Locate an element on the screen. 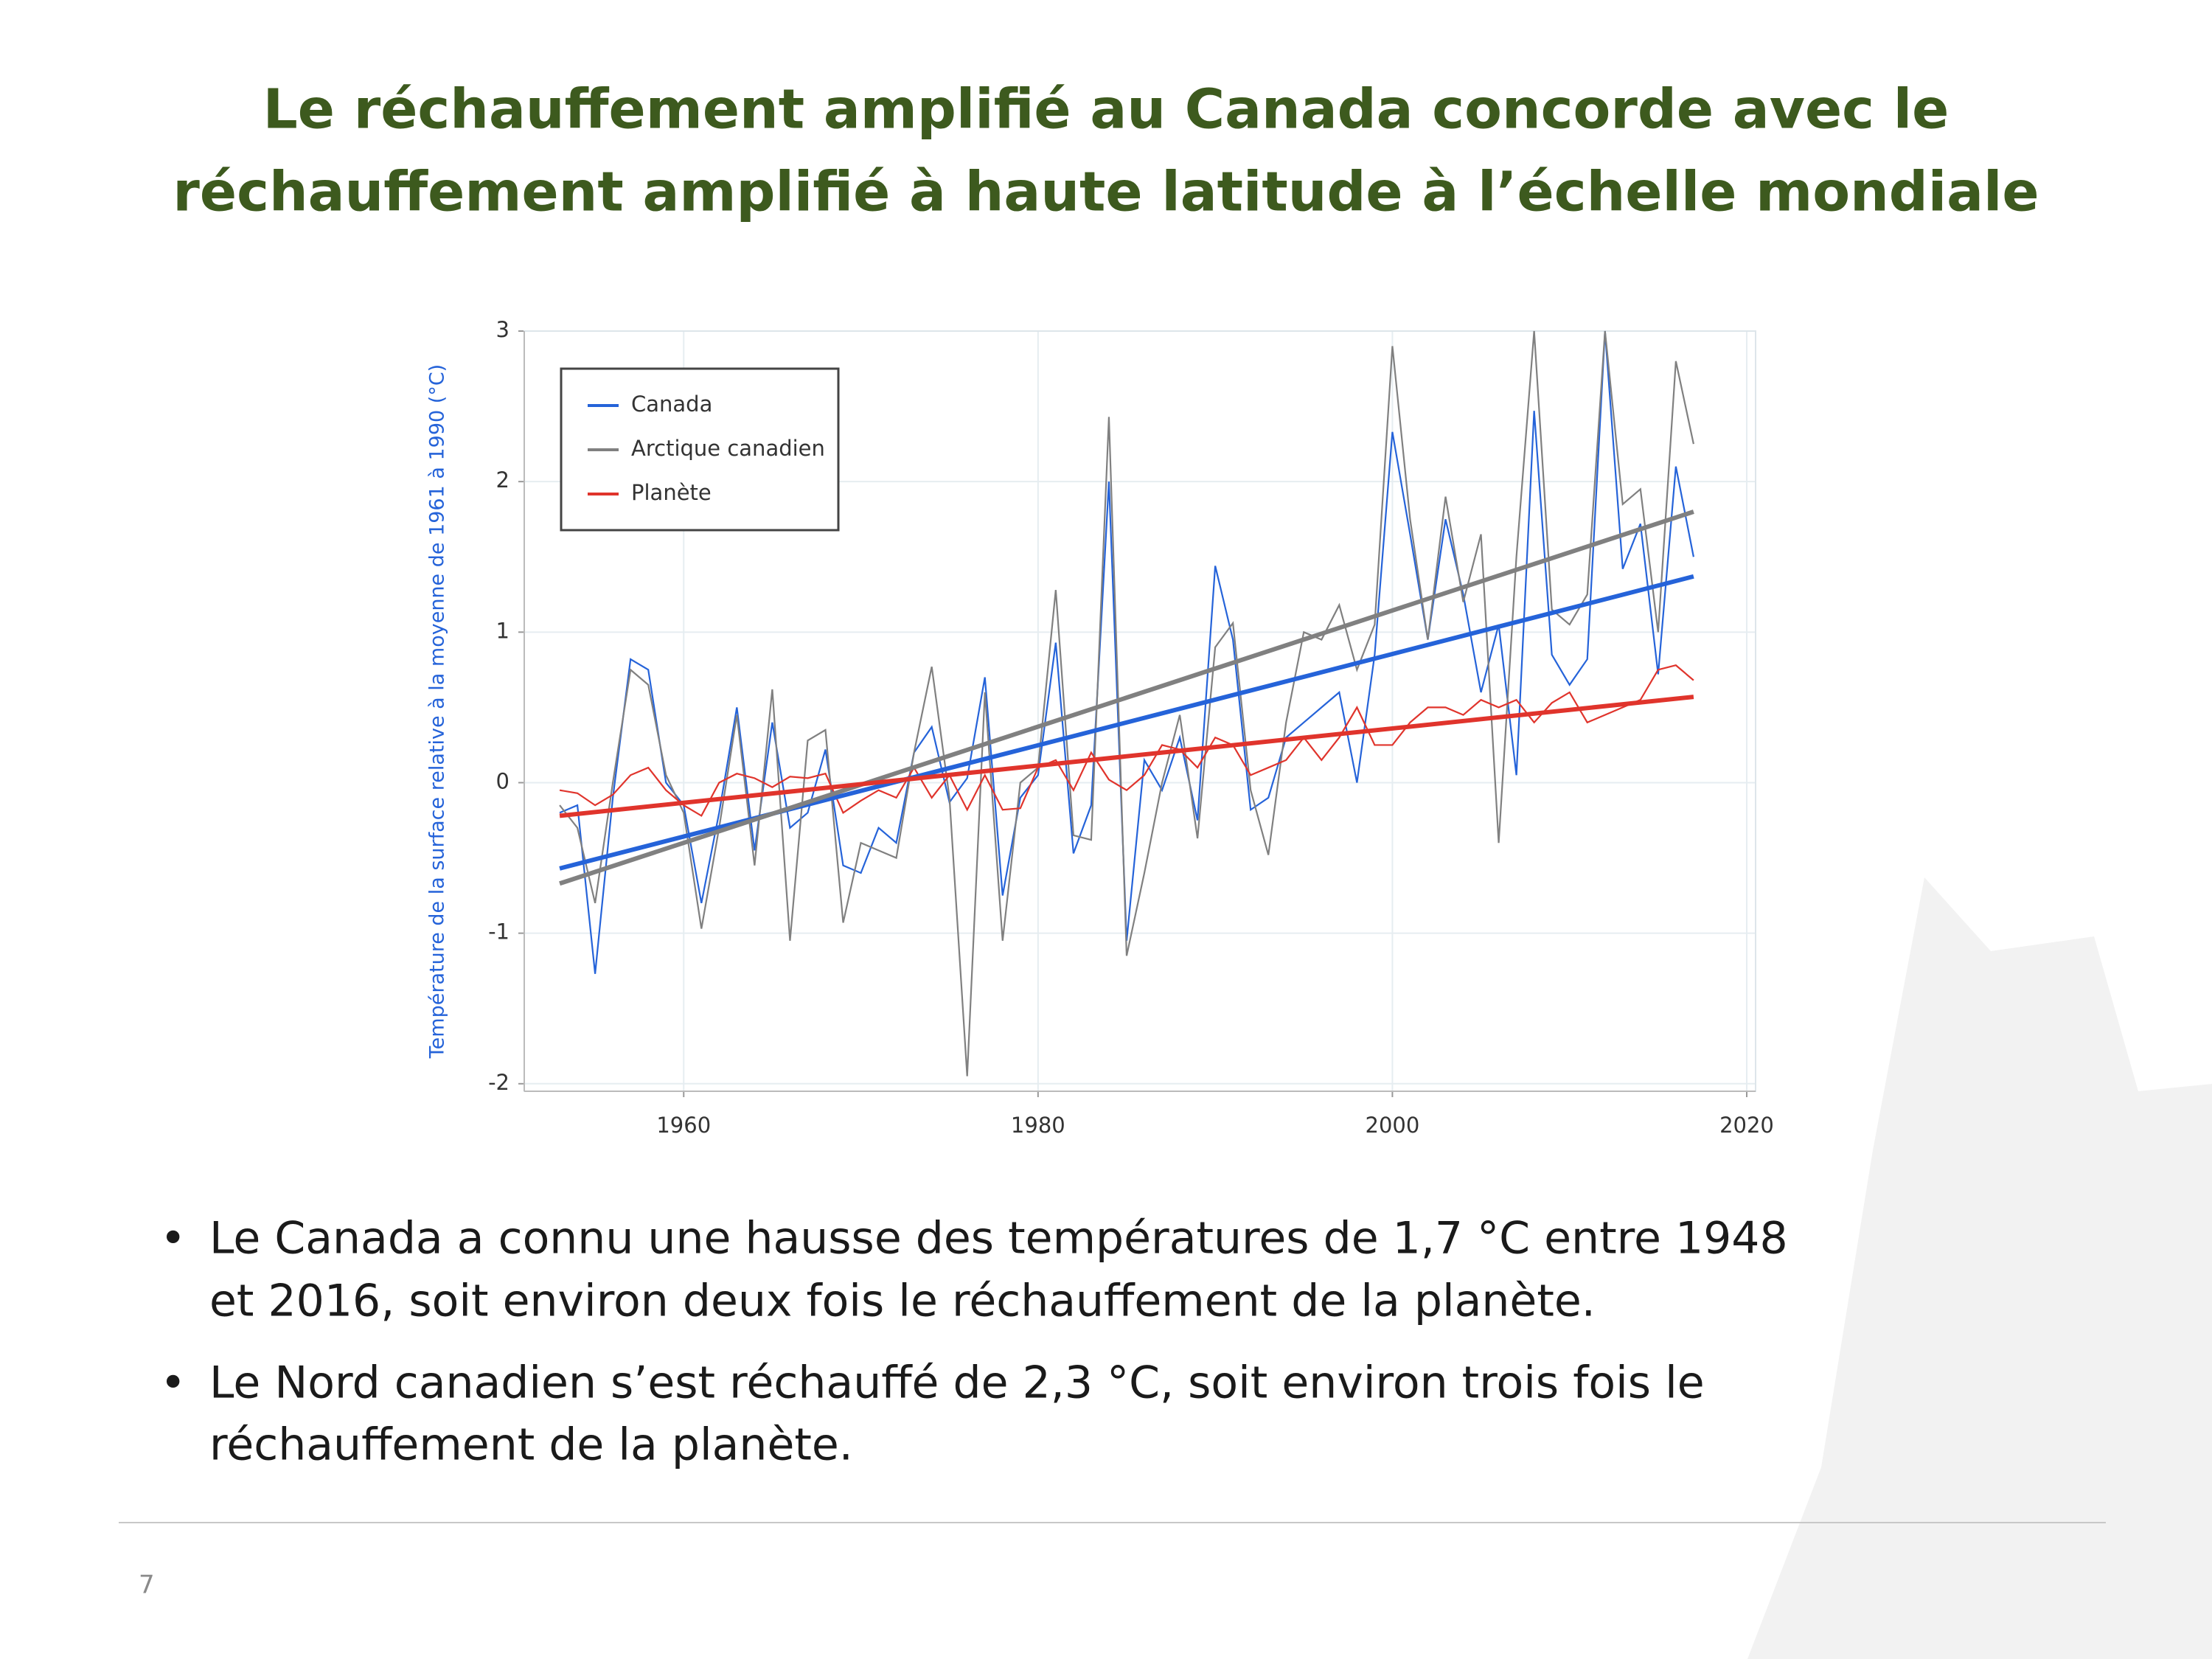 This screenshot has height=1659, width=2212. x-tick-label: 2020 is located at coordinates (1746, 1125).